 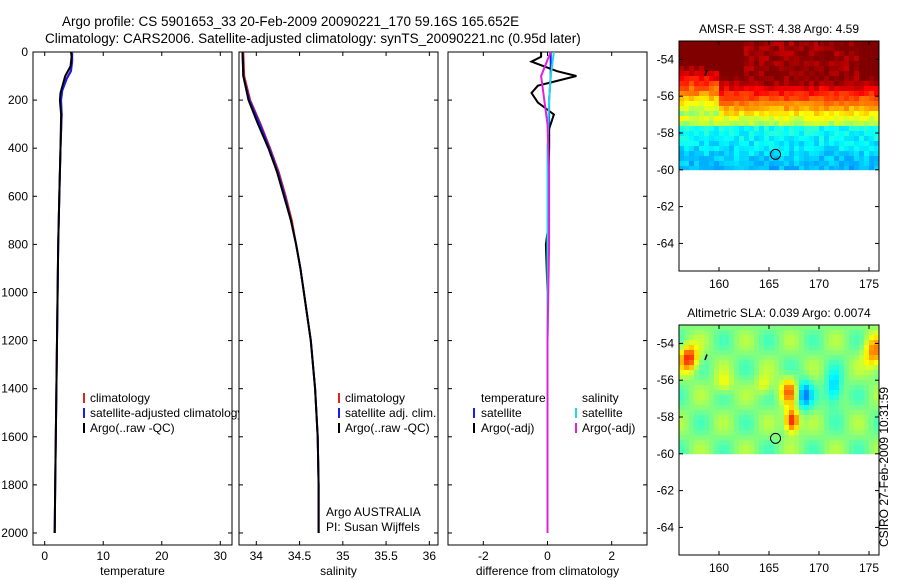 I want to click on legend-header: temperature, so click(x=513, y=398).